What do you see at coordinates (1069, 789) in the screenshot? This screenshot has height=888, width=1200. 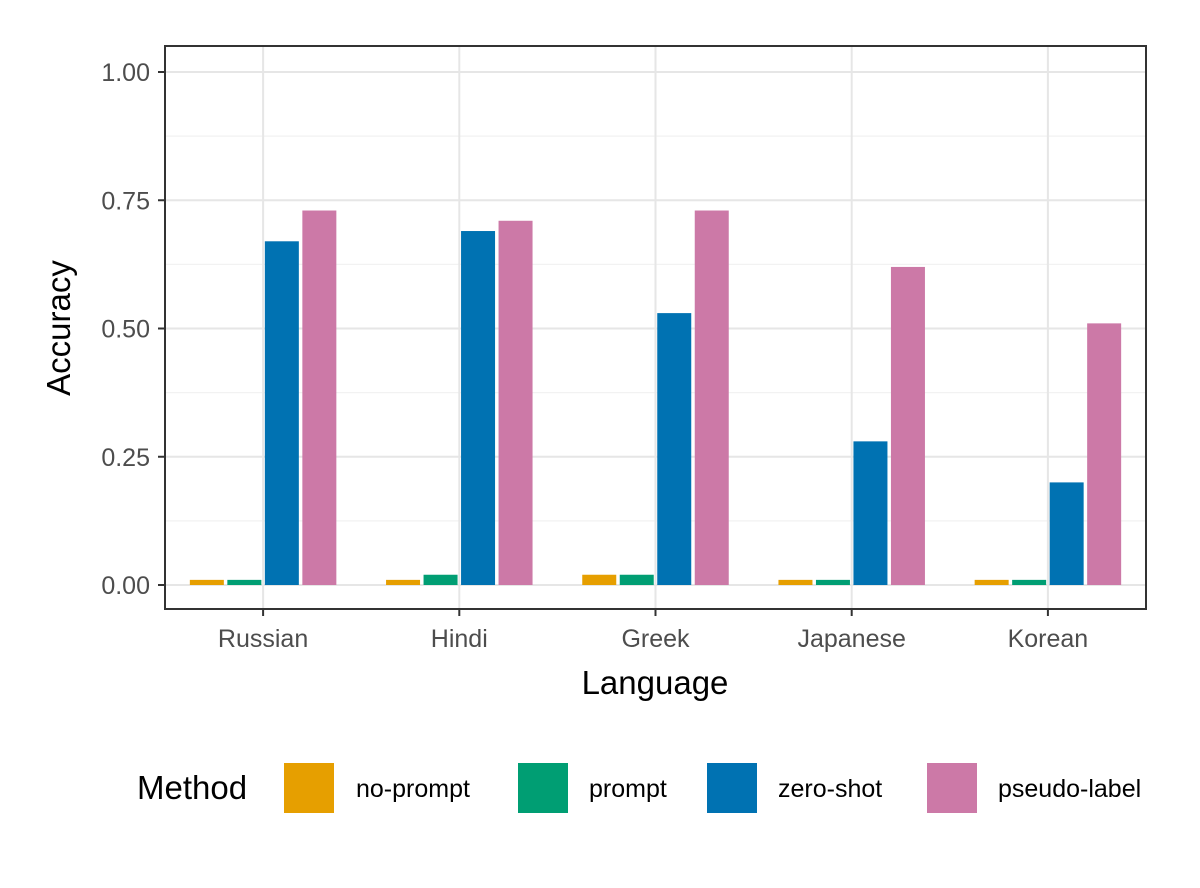 I see `legend-label: pseudo-label` at bounding box center [1069, 789].